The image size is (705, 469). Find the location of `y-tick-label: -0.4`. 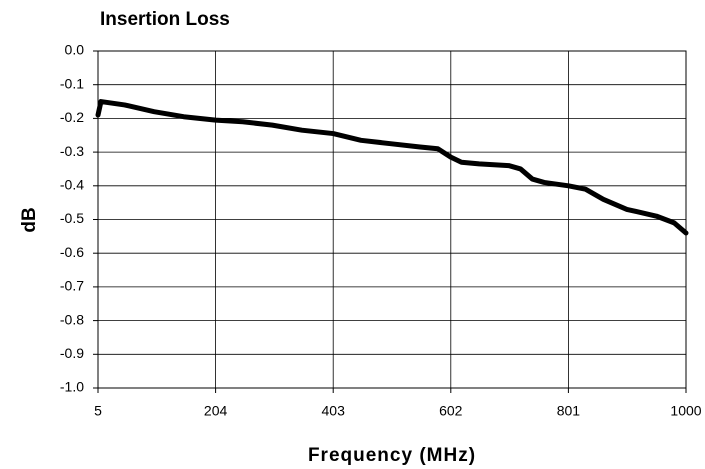

y-tick-label: -0.4 is located at coordinates (72, 185).